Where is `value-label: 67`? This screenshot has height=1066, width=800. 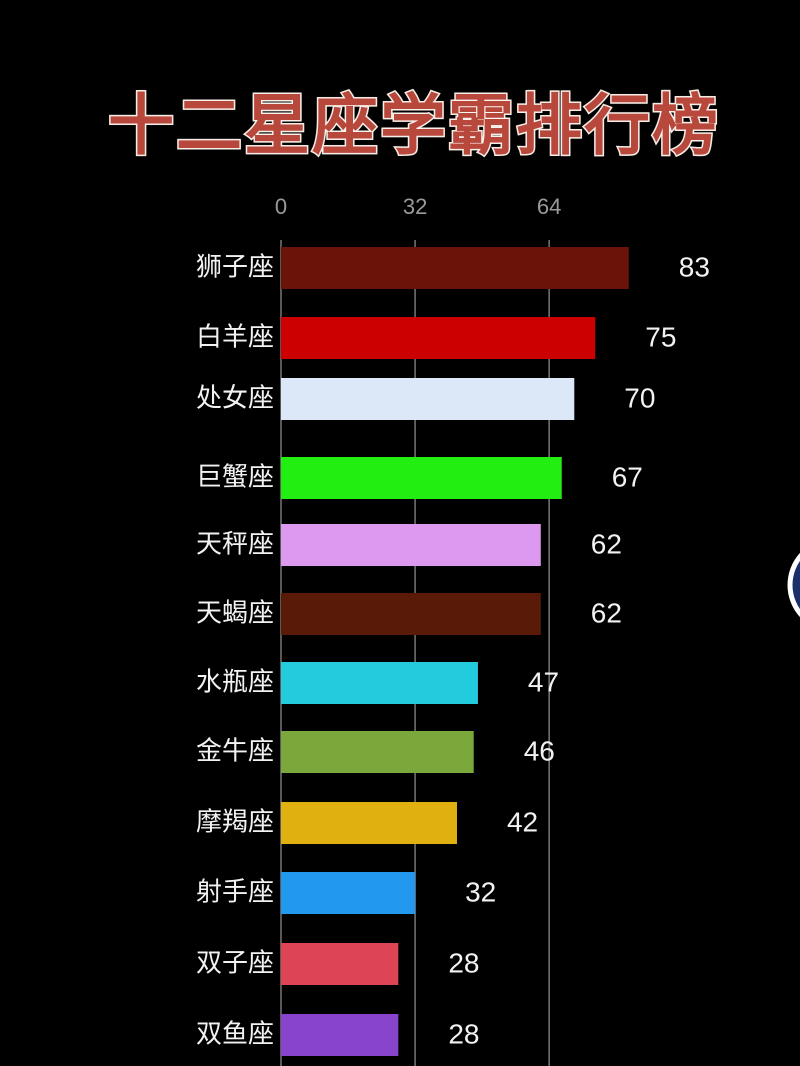 value-label: 67 is located at coordinates (627, 476).